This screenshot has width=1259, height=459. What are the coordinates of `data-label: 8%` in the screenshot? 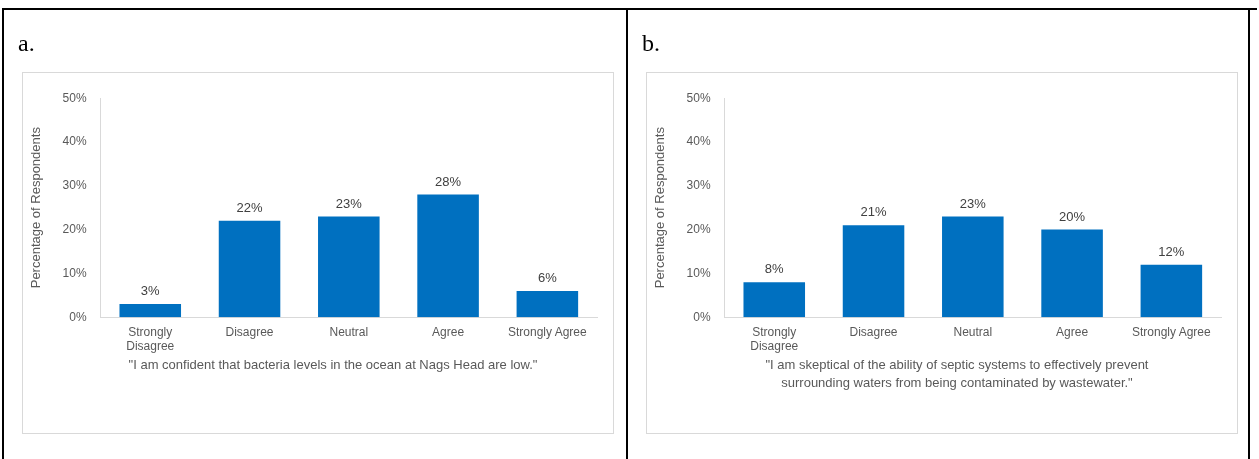 It's located at (774, 269).